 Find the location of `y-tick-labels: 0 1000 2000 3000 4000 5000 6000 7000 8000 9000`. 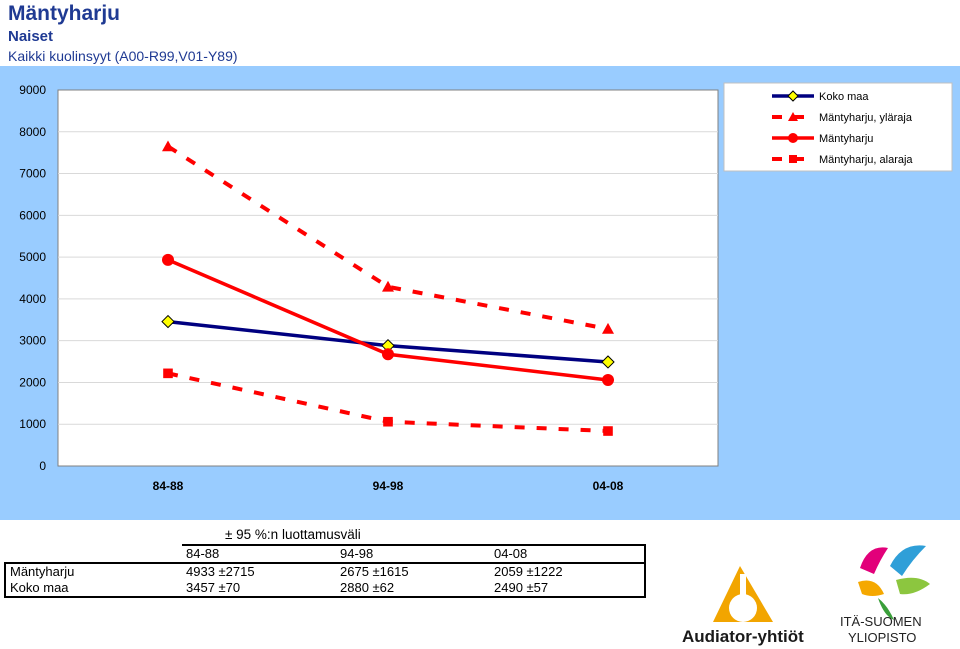

y-tick-labels: 0 1000 2000 3000 4000 5000 6000 7000 8000 9000 is located at coordinates (32, 278).